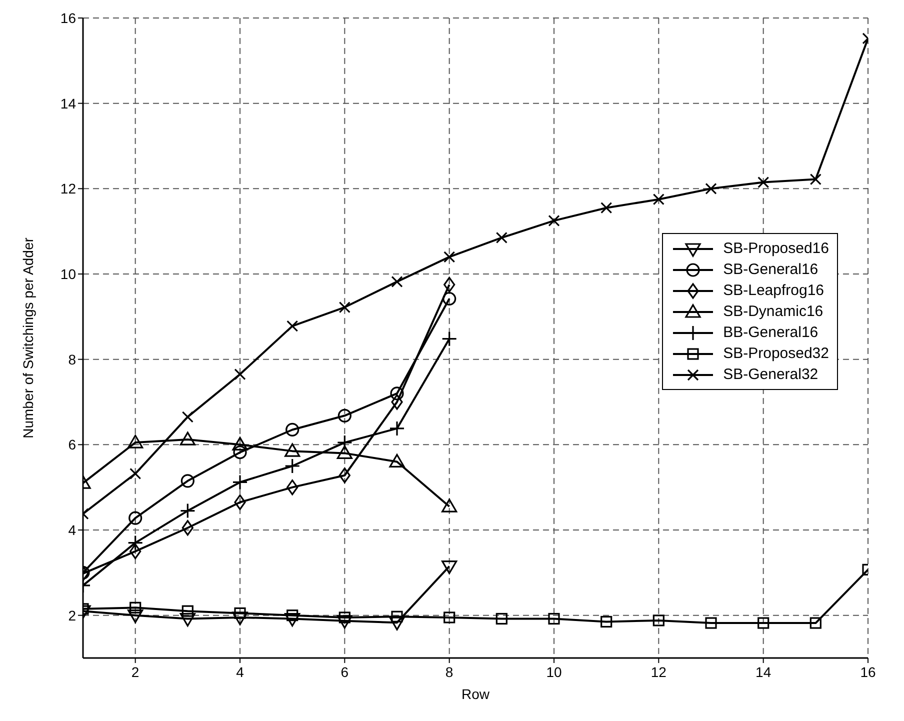 This screenshot has height=721, width=904. I want to click on x-tick-label: 8, so click(449, 672).